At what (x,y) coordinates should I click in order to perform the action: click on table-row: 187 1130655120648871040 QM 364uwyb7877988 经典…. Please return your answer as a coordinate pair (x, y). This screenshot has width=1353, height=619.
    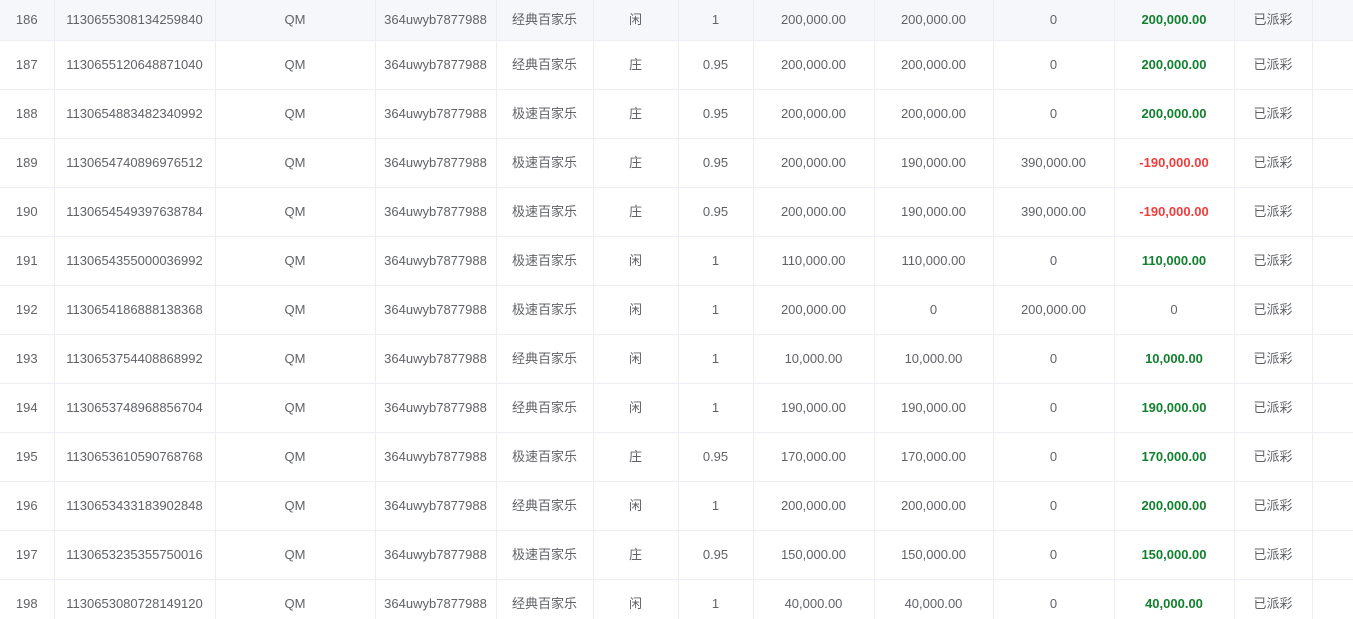
    Looking at the image, I should click on (676, 65).